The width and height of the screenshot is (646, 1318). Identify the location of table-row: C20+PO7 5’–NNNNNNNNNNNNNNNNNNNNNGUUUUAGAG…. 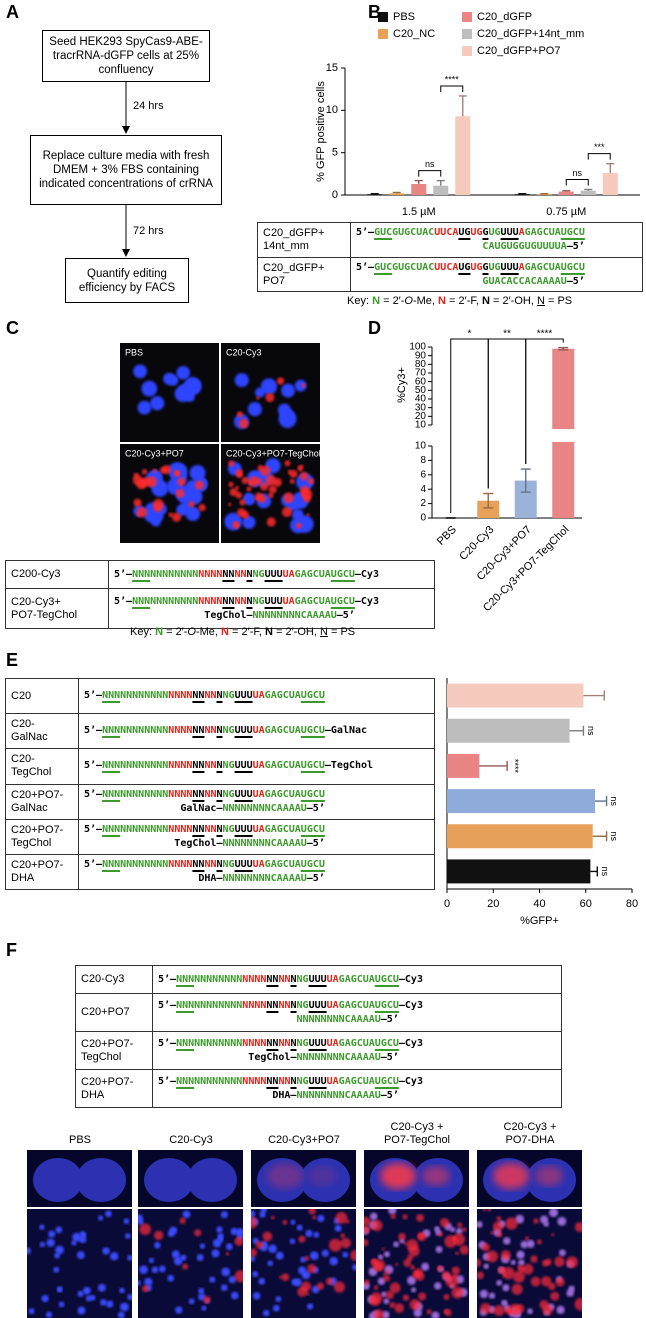
(318, 1012).